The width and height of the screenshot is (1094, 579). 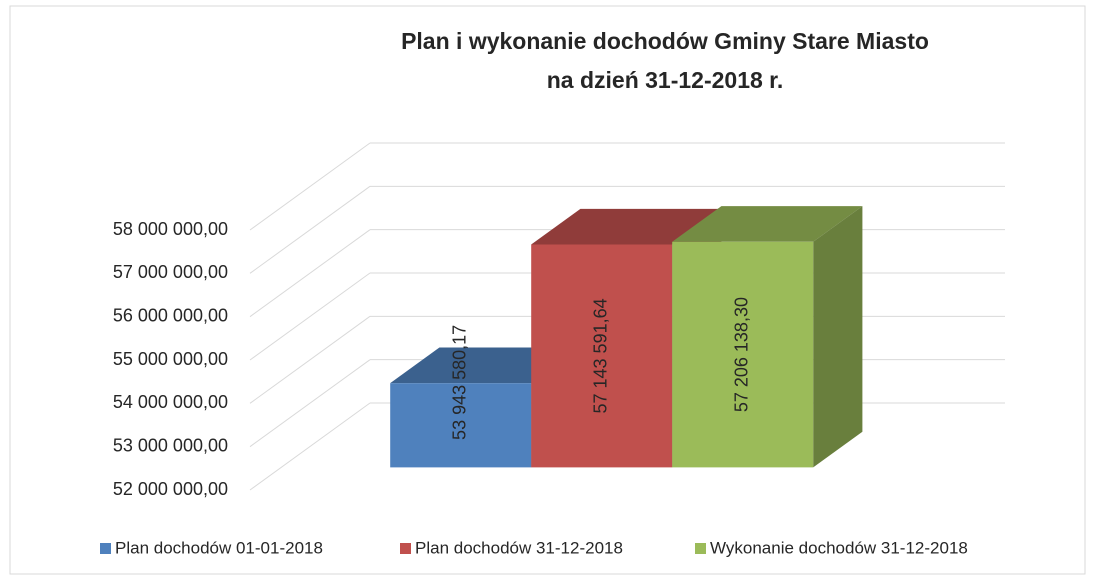 I want to click on y-tick-label: 53 000 000,00, so click(x=170, y=445).